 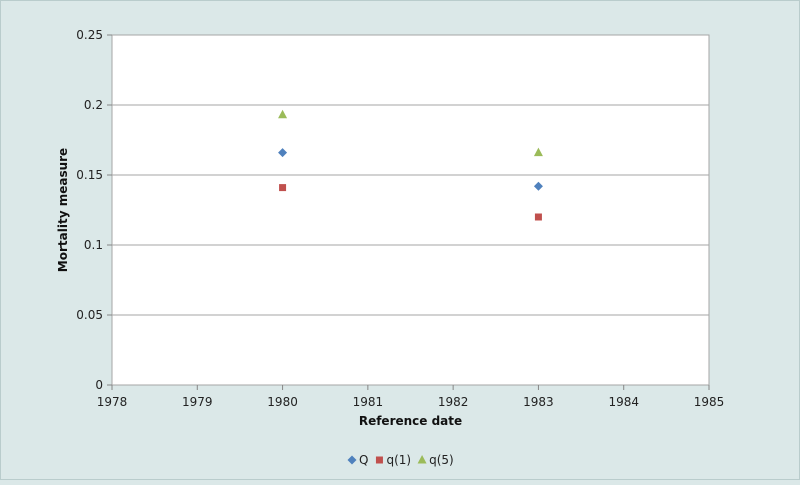 I want to click on x-axis-title: Reference date, so click(x=410, y=421).